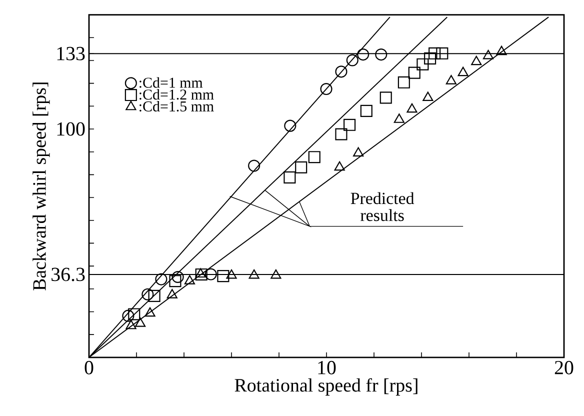 This screenshot has width=584, height=416. Describe the element at coordinates (382, 207) in the screenshot. I see `annotation: Predicted results` at that location.